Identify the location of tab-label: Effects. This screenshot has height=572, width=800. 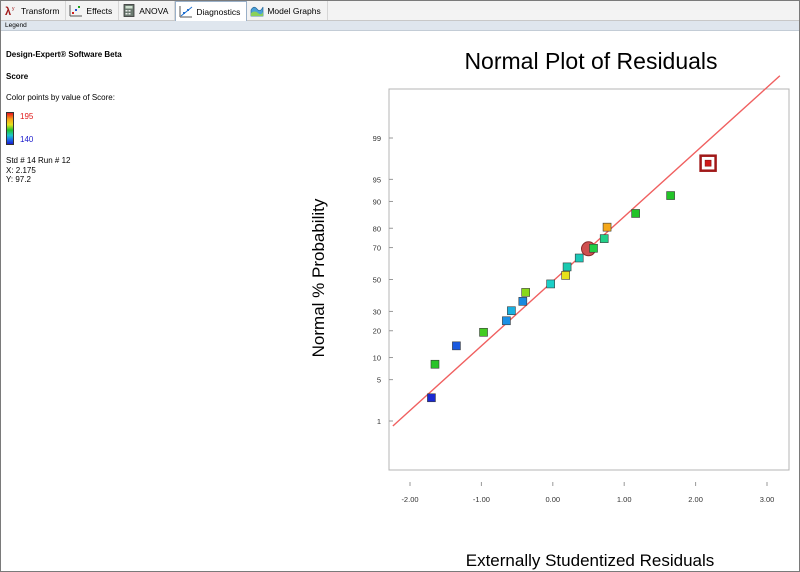
(99, 10).